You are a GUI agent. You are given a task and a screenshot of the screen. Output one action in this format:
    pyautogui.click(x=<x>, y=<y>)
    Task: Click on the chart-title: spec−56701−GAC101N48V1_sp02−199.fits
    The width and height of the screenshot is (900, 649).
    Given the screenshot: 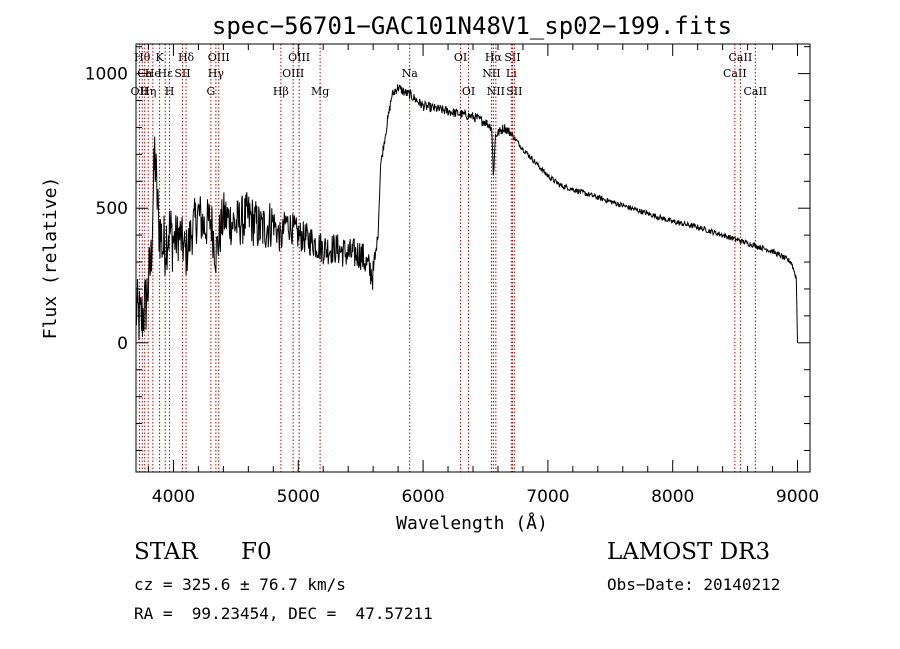 What is the action you would take?
    pyautogui.click(x=472, y=26)
    